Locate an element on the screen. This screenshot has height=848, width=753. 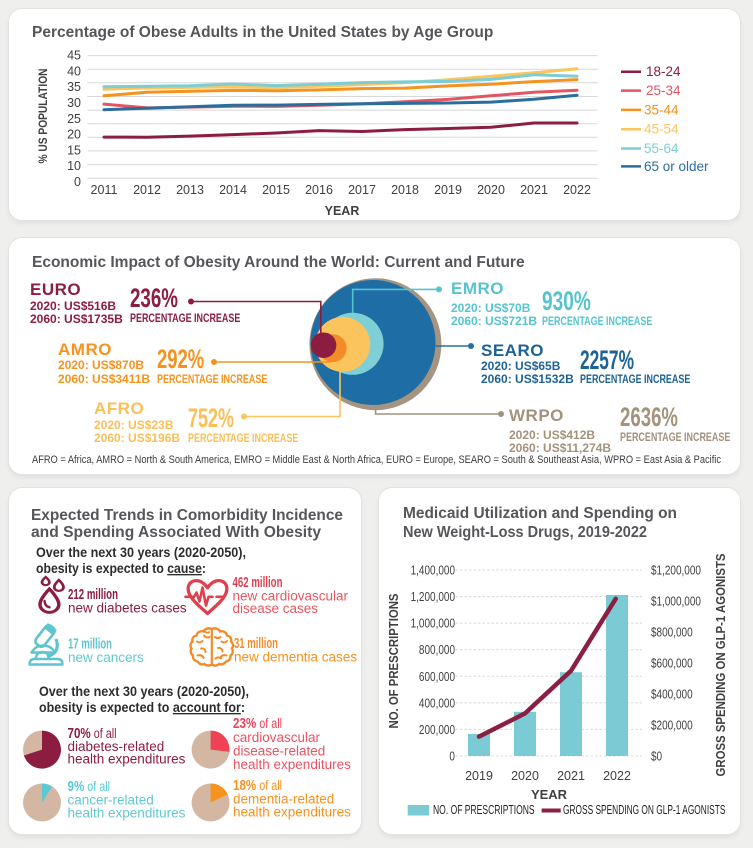
svg-text: 2014 is located at coordinates (233, 190).